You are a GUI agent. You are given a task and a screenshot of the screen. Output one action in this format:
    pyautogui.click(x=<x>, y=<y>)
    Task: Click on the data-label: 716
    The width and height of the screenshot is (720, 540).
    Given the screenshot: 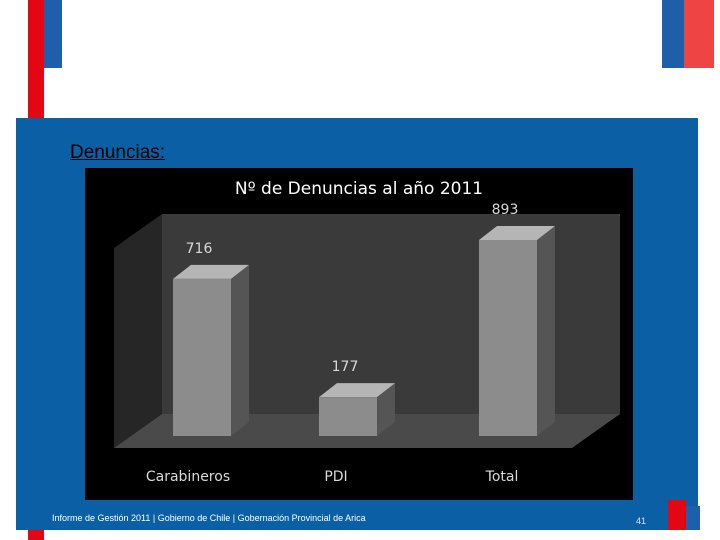 What is the action you would take?
    pyautogui.click(x=199, y=249)
    